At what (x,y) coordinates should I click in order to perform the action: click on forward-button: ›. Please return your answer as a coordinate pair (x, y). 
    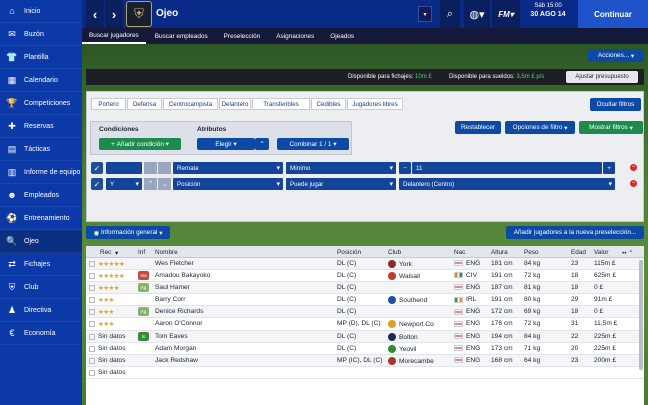
    Looking at the image, I should click on (114, 14).